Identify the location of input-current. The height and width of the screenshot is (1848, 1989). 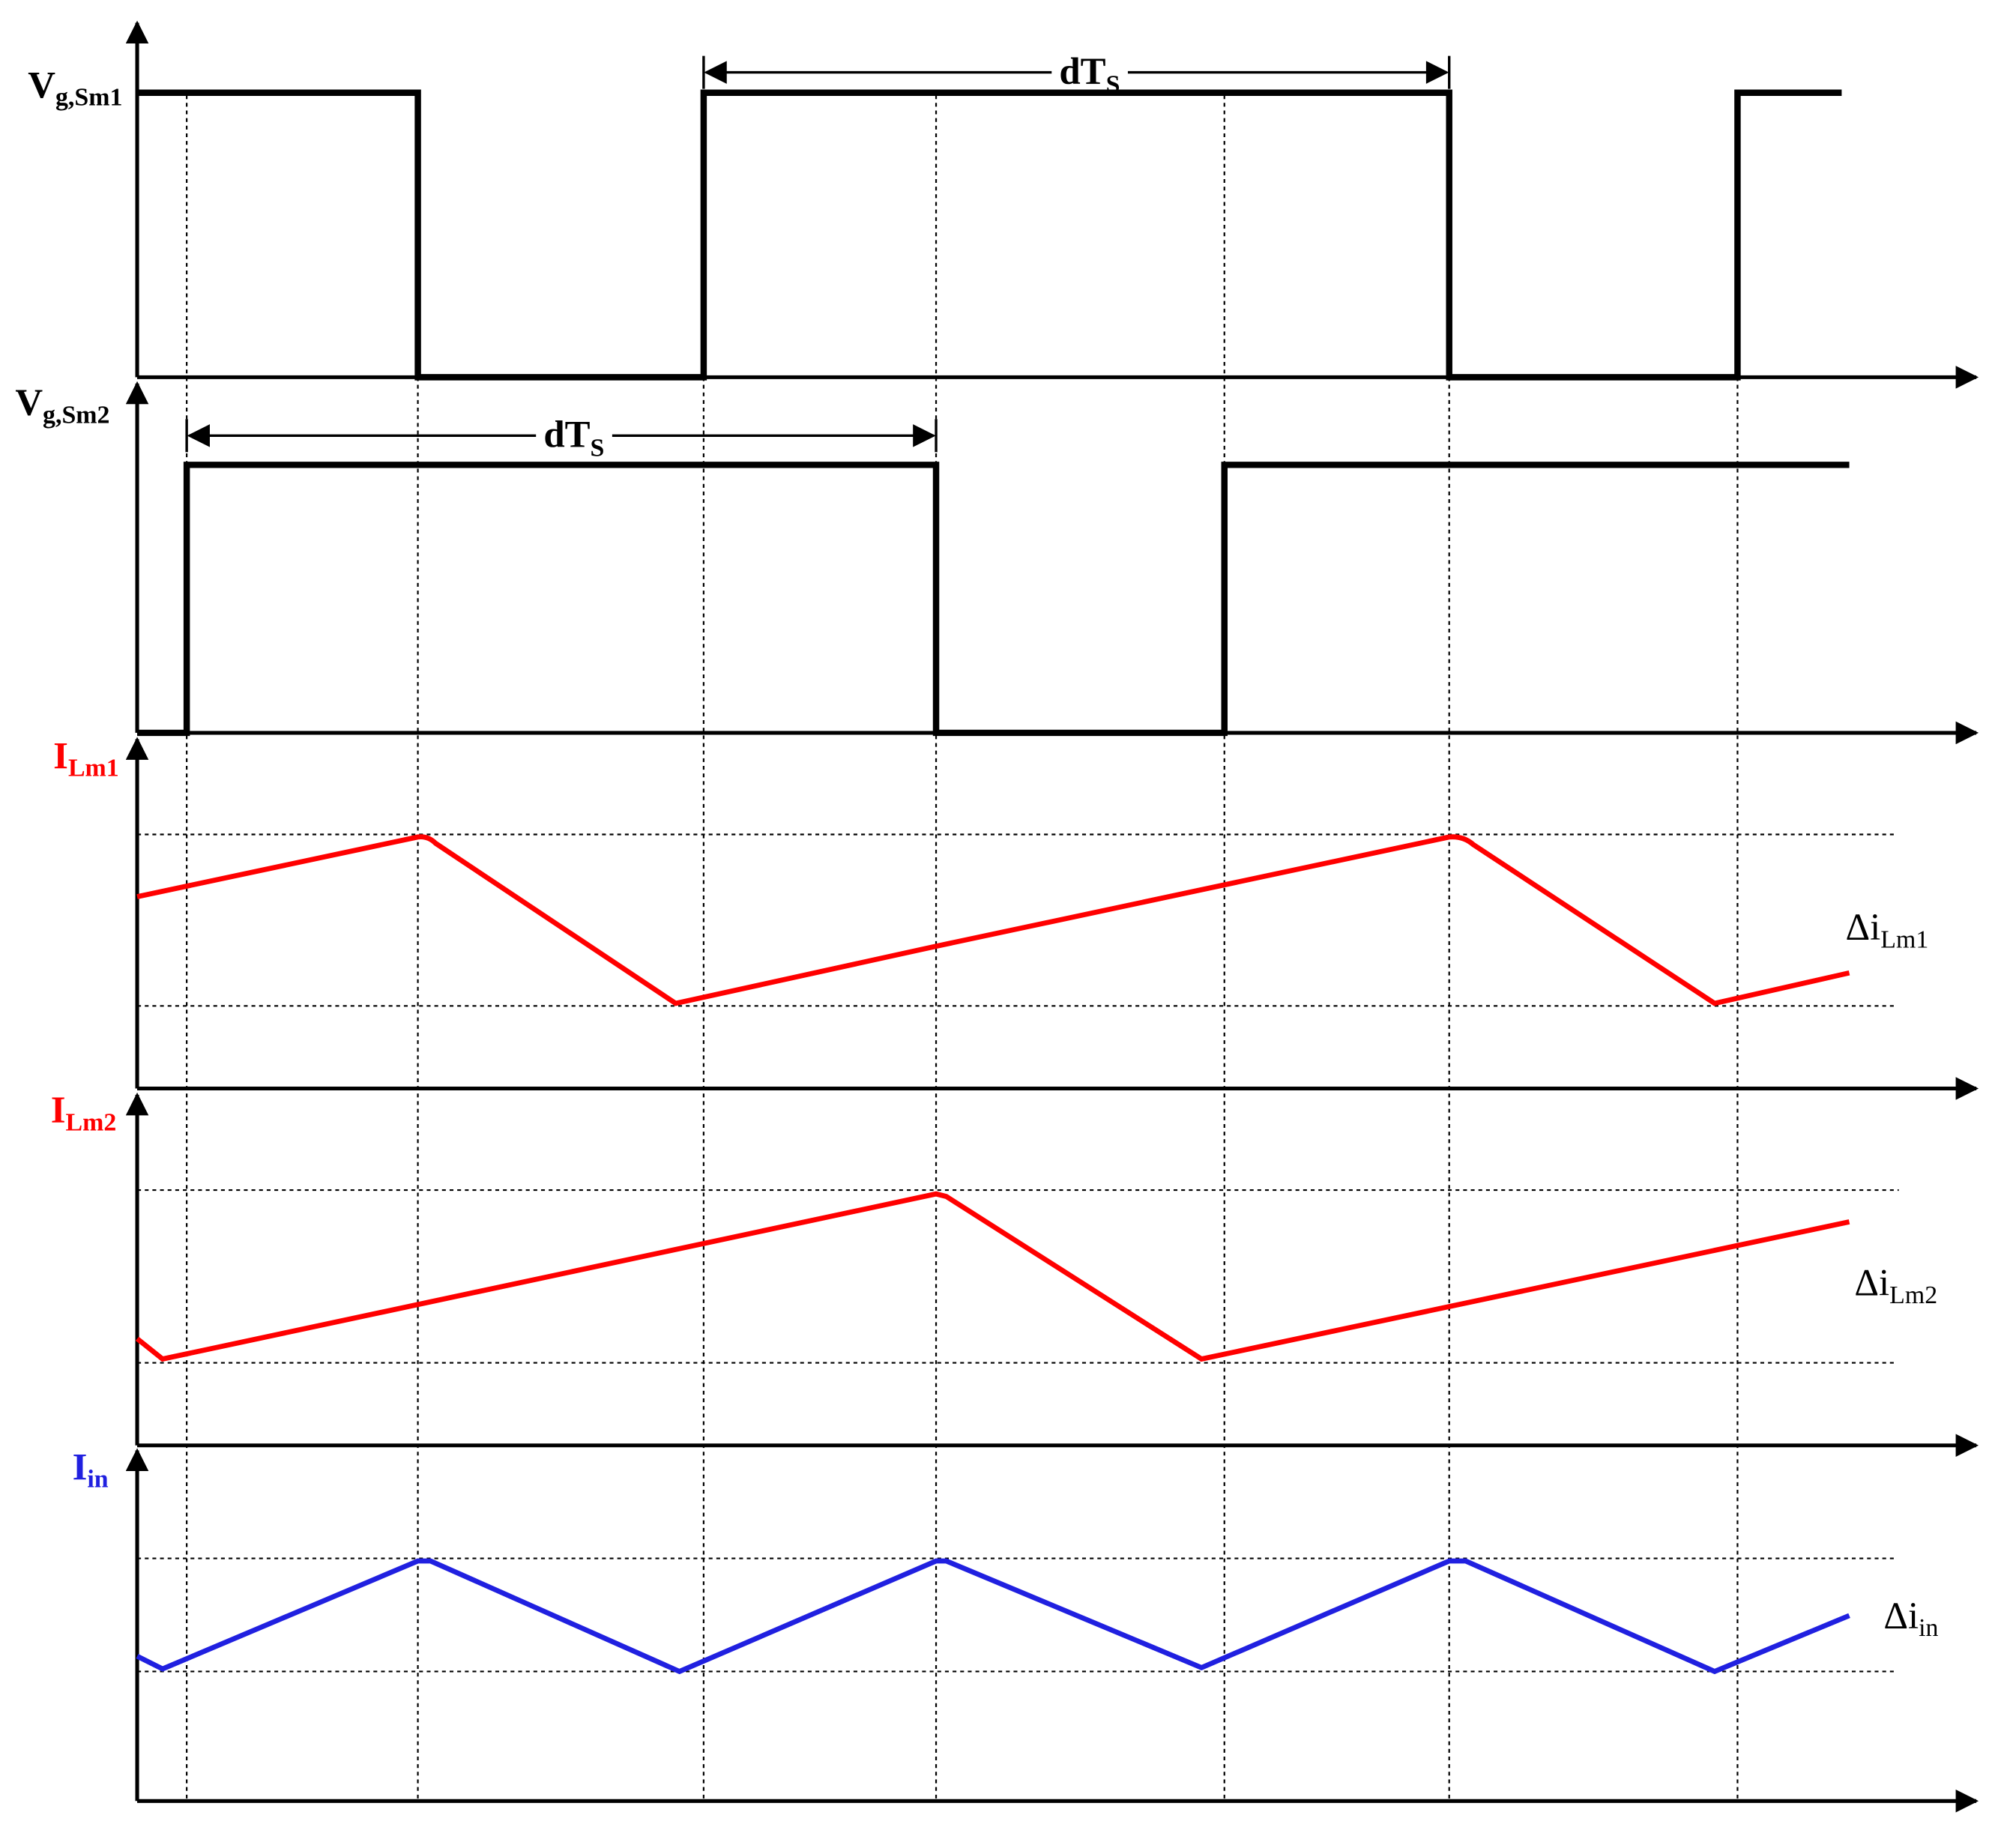
(993, 1616).